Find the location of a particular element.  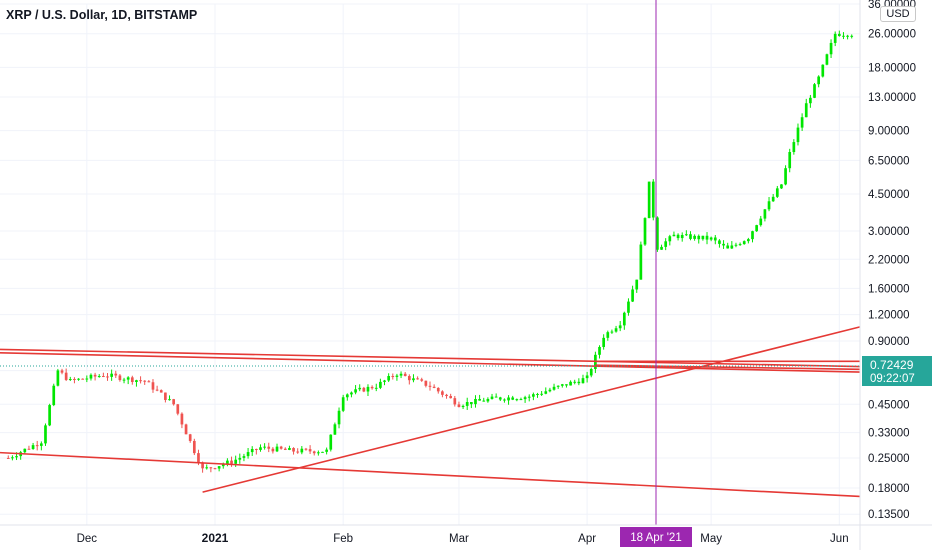

chart-title: XRP / U.S. Dollar, 1D, BITSTAMP is located at coordinates (102, 15).